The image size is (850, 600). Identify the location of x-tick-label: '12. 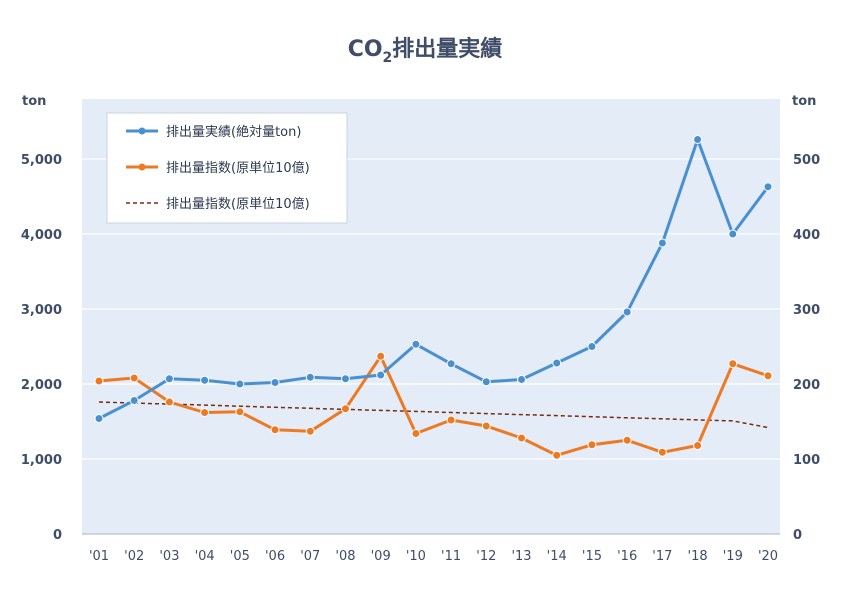
(486, 556).